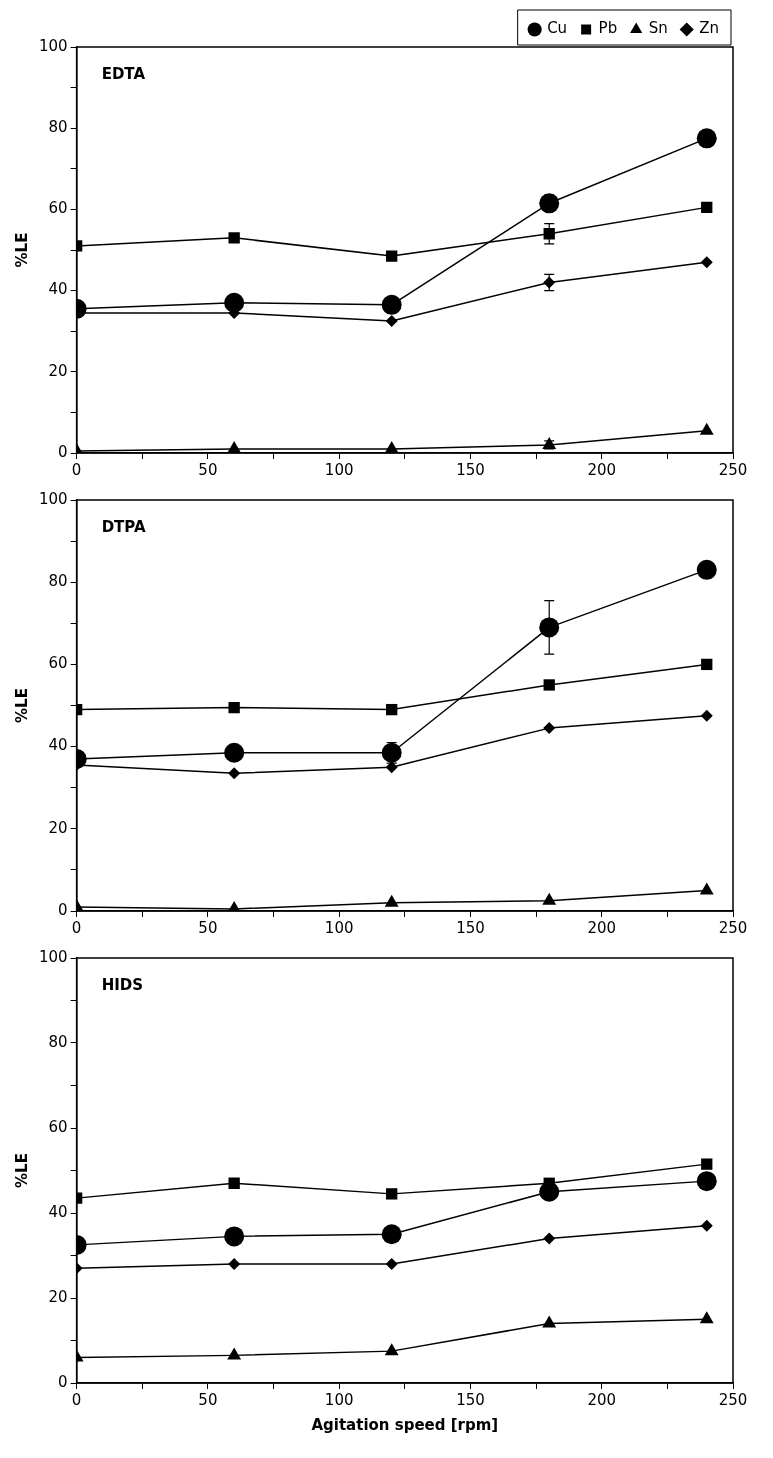  What do you see at coordinates (608, 28) in the screenshot?
I see `legend-label: Pb` at bounding box center [608, 28].